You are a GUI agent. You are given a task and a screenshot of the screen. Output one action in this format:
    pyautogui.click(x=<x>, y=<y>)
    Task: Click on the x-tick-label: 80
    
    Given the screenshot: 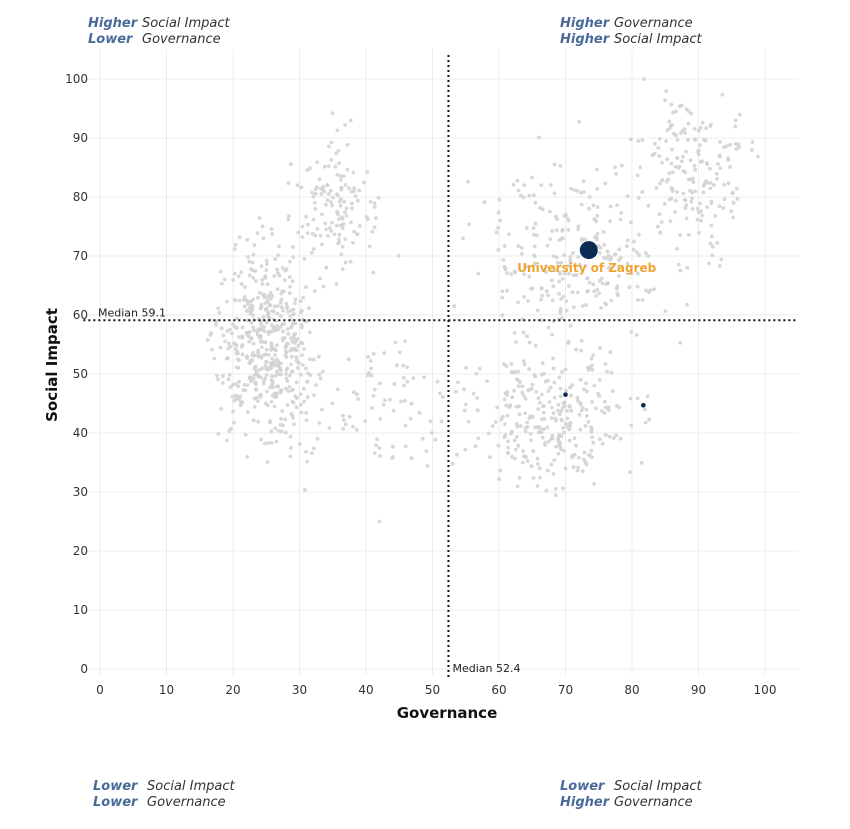 What is the action you would take?
    pyautogui.click(x=631, y=690)
    